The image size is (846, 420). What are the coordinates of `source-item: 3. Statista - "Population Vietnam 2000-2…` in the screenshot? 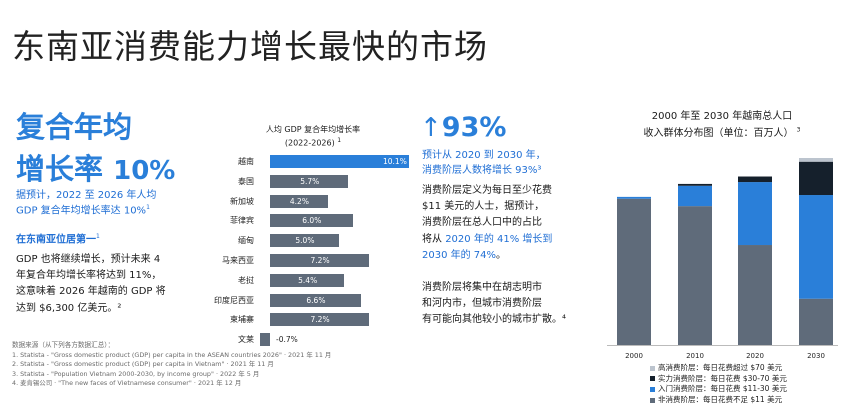 It's located at (136, 373).